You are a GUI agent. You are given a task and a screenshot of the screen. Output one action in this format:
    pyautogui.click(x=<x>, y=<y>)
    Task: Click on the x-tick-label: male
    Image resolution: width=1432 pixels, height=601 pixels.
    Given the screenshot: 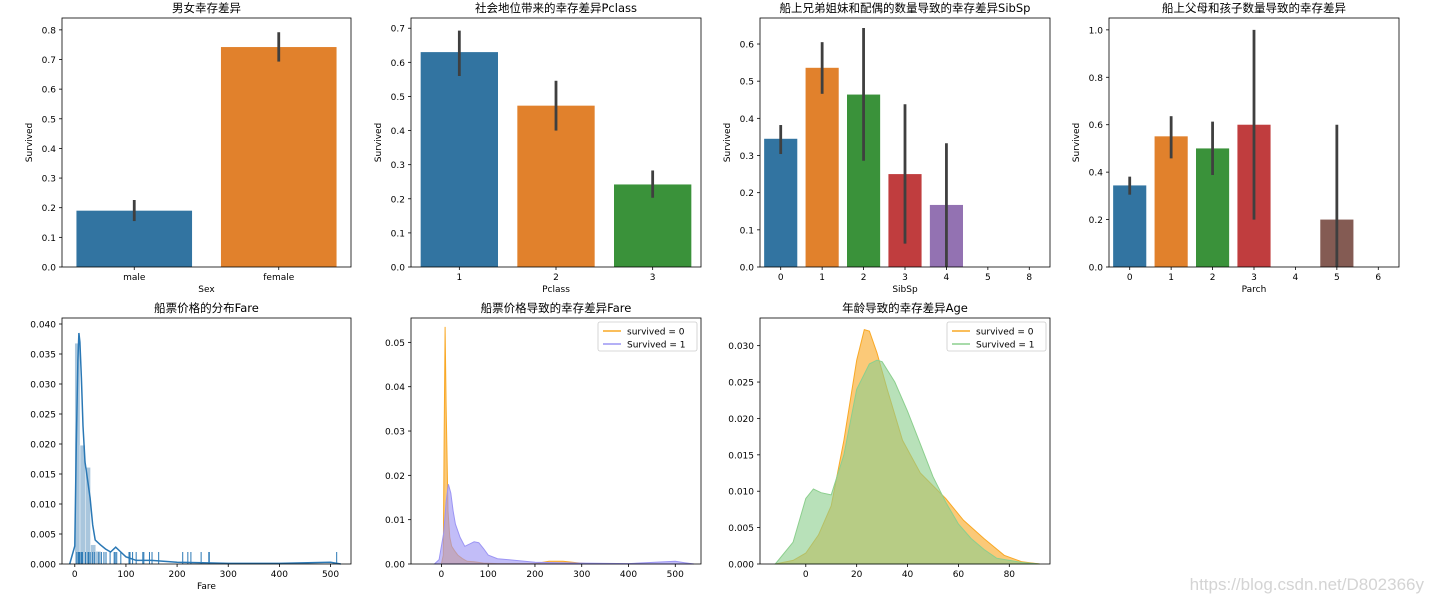 What is the action you would take?
    pyautogui.click(x=134, y=278)
    